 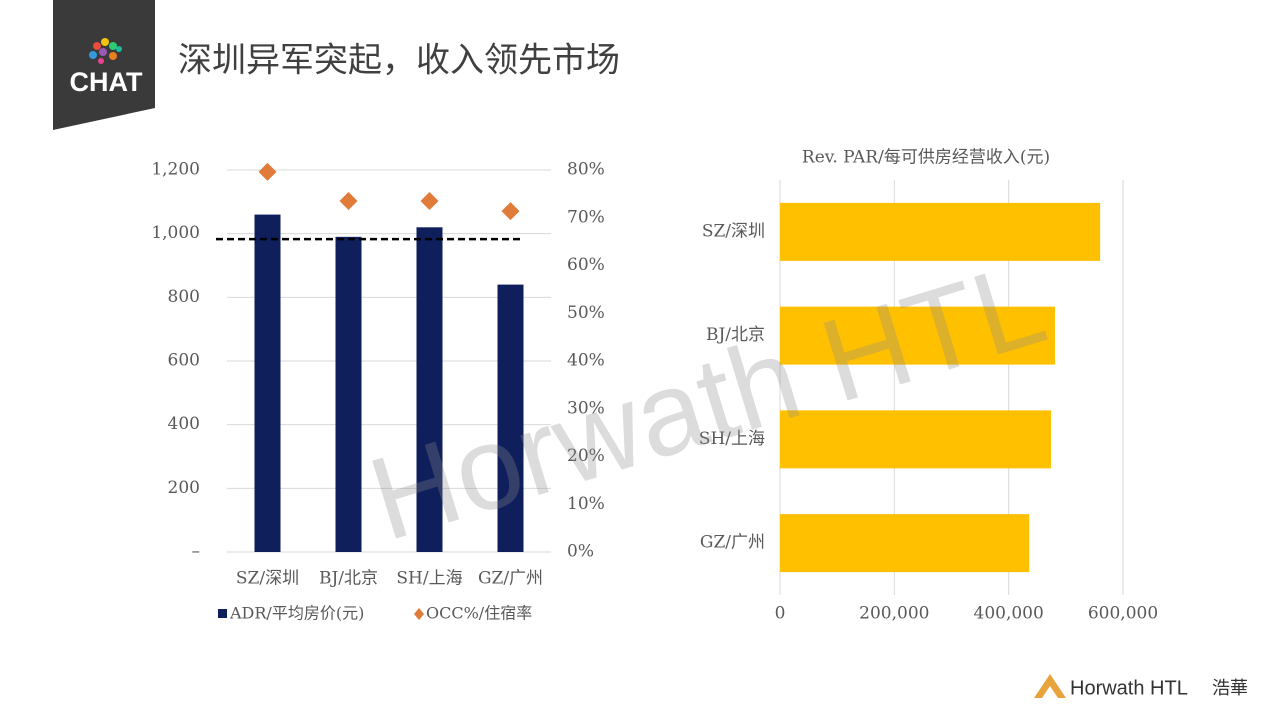 What do you see at coordinates (586, 408) in the screenshot?
I see `y2-tick-label: 30%` at bounding box center [586, 408].